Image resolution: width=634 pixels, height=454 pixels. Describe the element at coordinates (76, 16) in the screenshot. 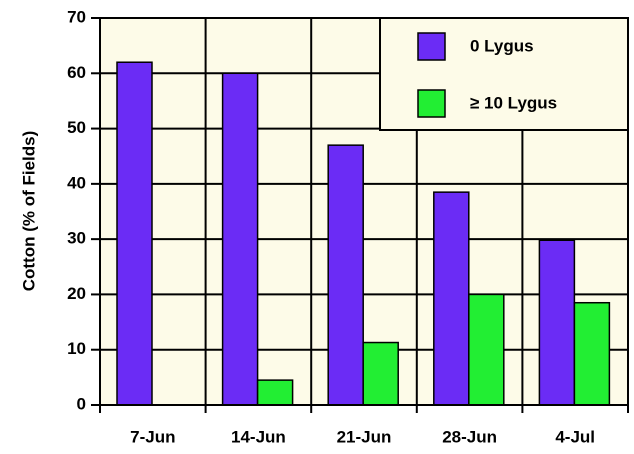

I see `y-tick-label: 70` at that location.